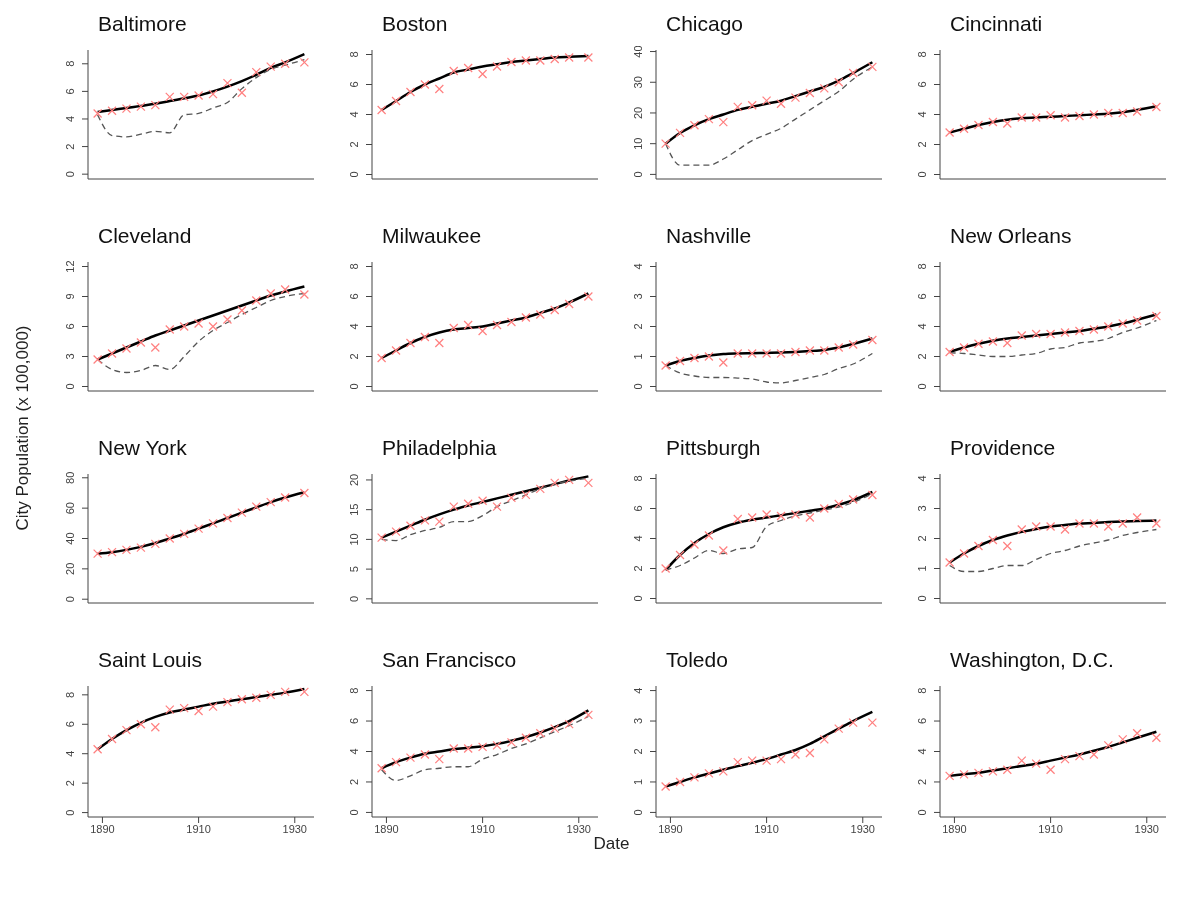 This screenshot has height=901, width=1183. What do you see at coordinates (922, 508) in the screenshot?
I see `y-tick-label: 3` at bounding box center [922, 508].